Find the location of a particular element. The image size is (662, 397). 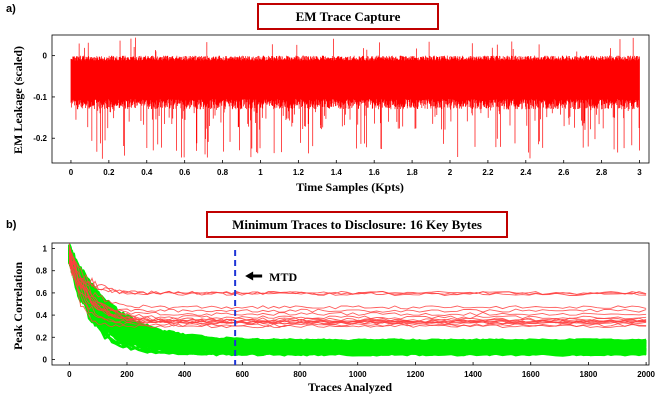

x-tick-label: 400 is located at coordinates (185, 374).